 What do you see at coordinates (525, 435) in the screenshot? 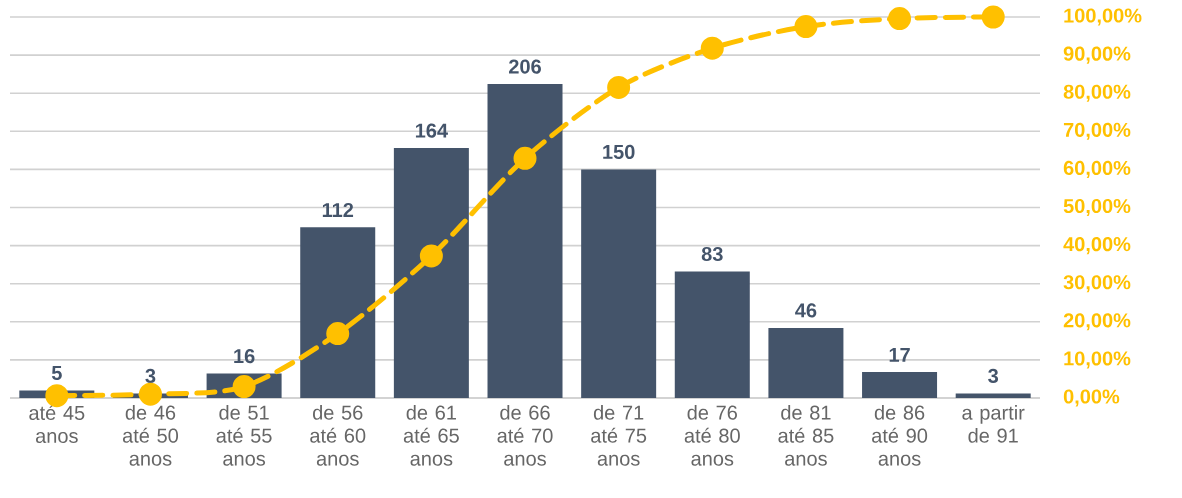
I see `x-tick-label: de 66 até 70 anos` at bounding box center [525, 435].